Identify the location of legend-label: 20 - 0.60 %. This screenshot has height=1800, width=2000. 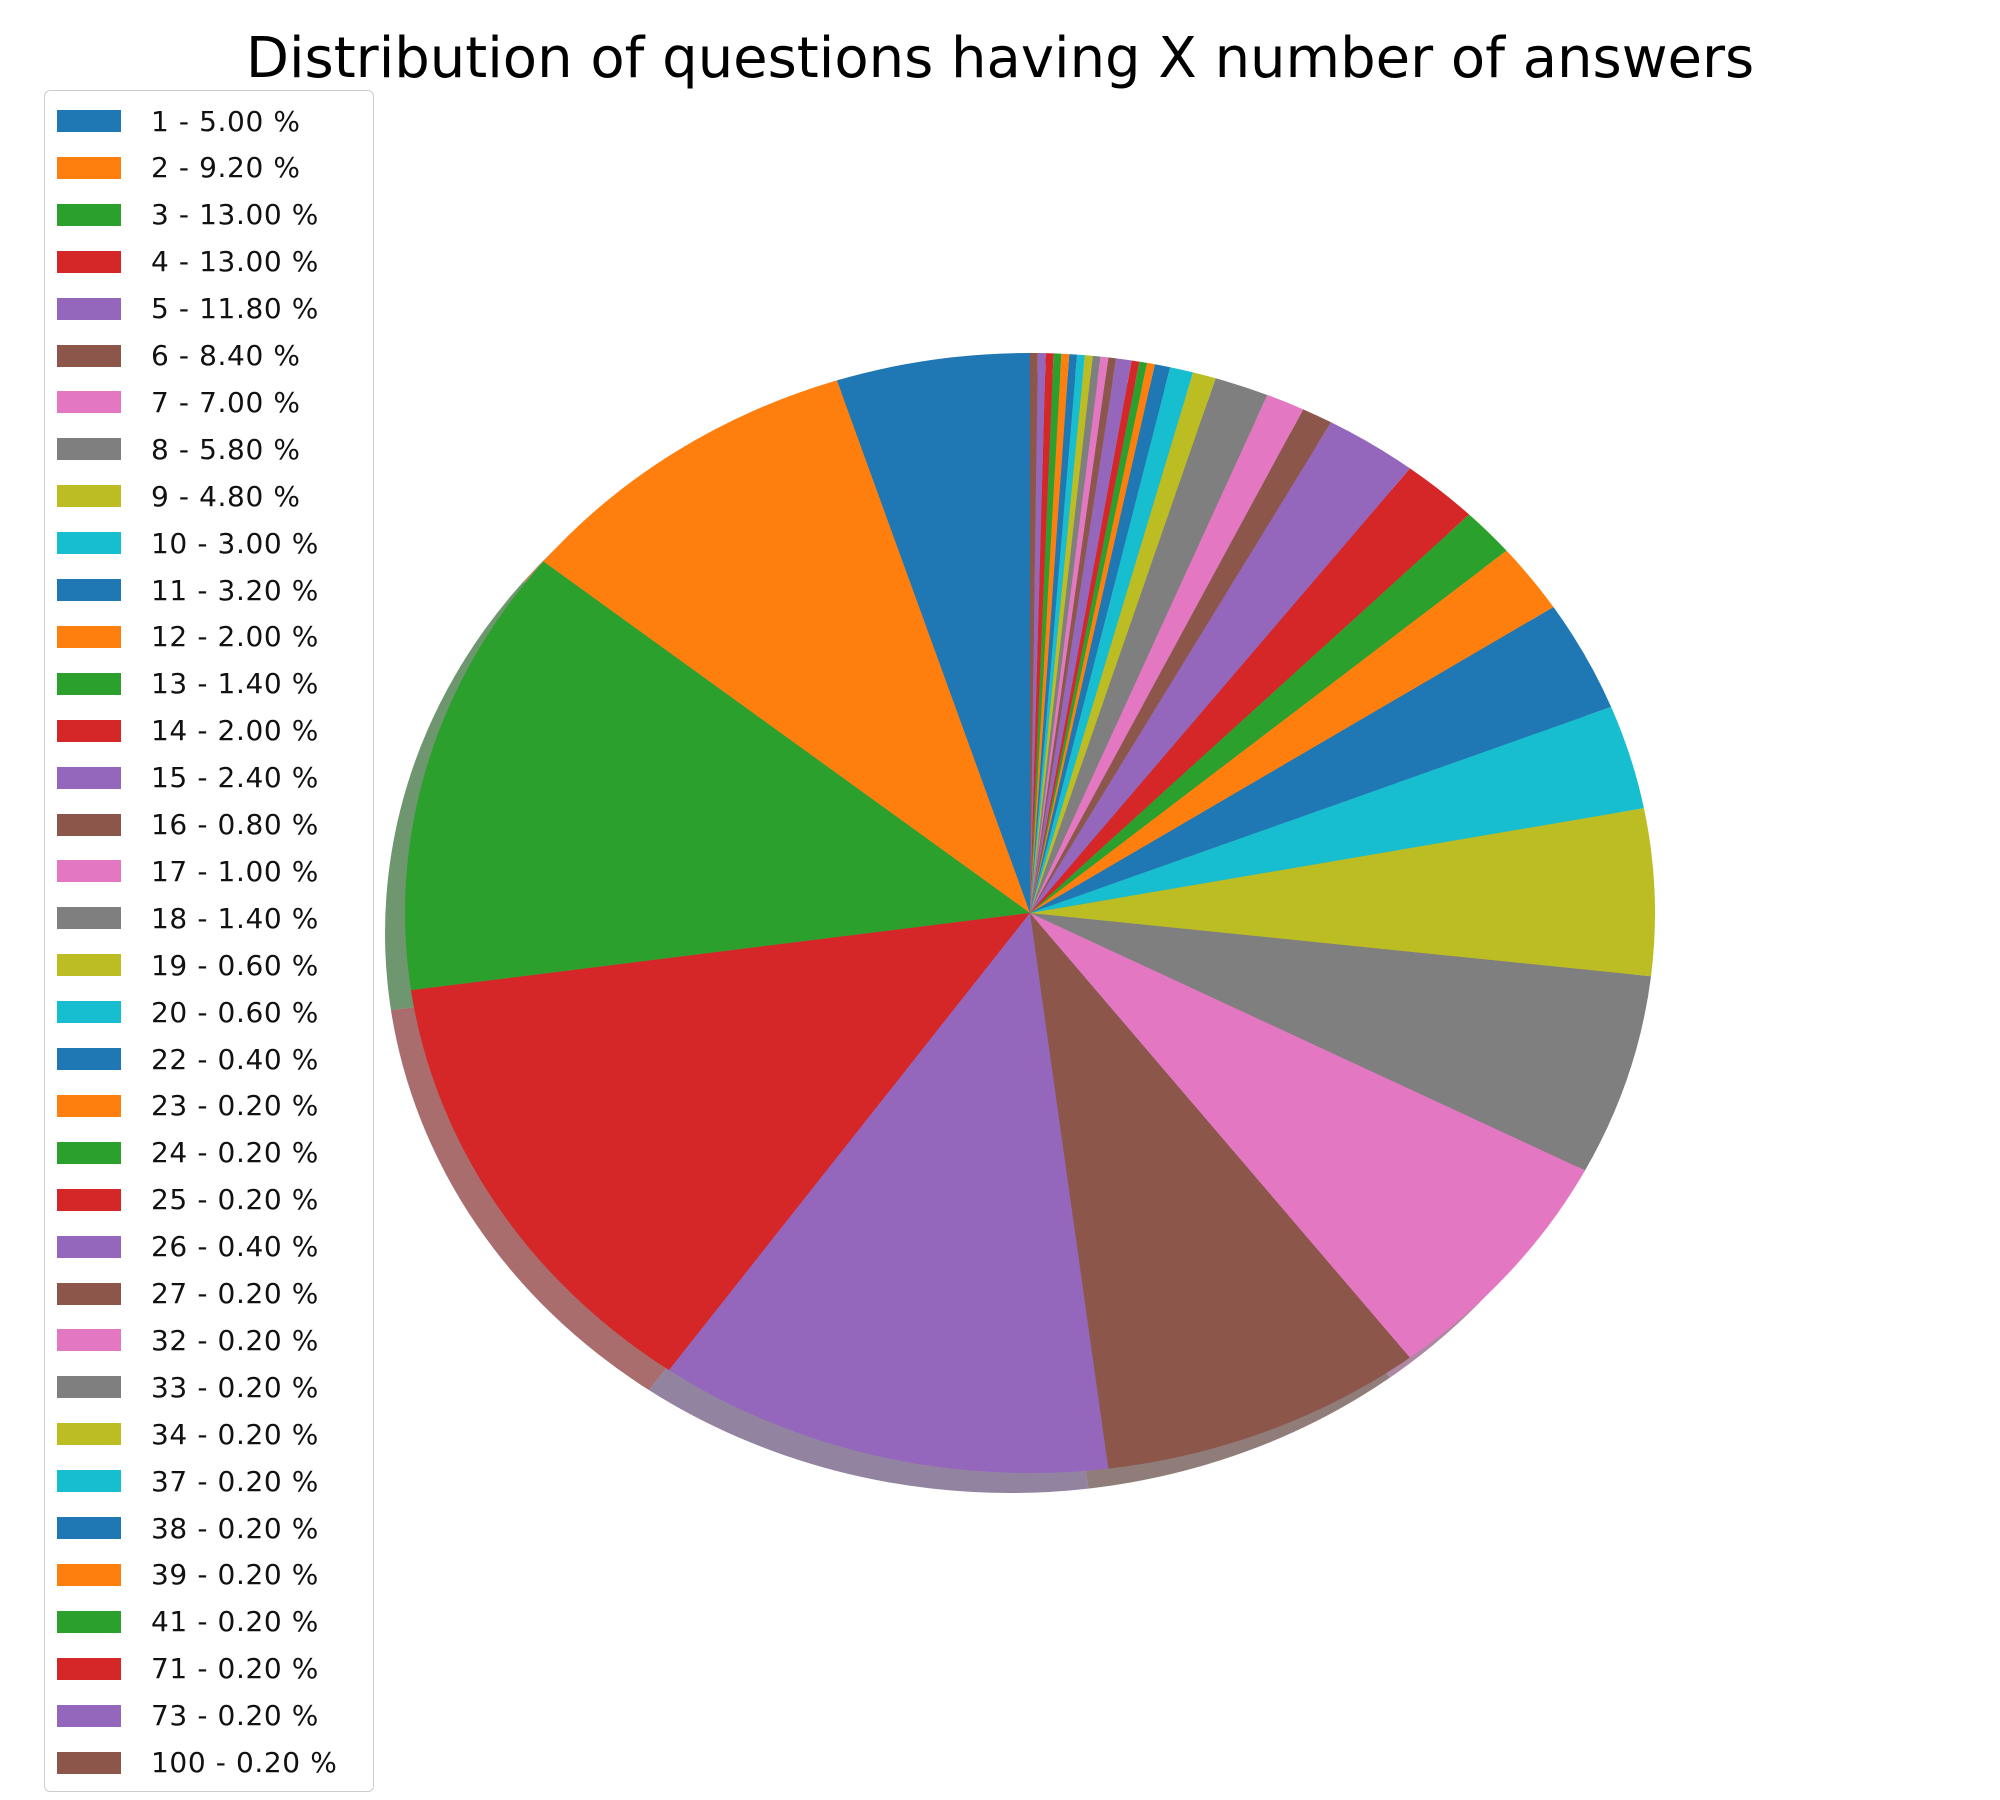
(235, 1012).